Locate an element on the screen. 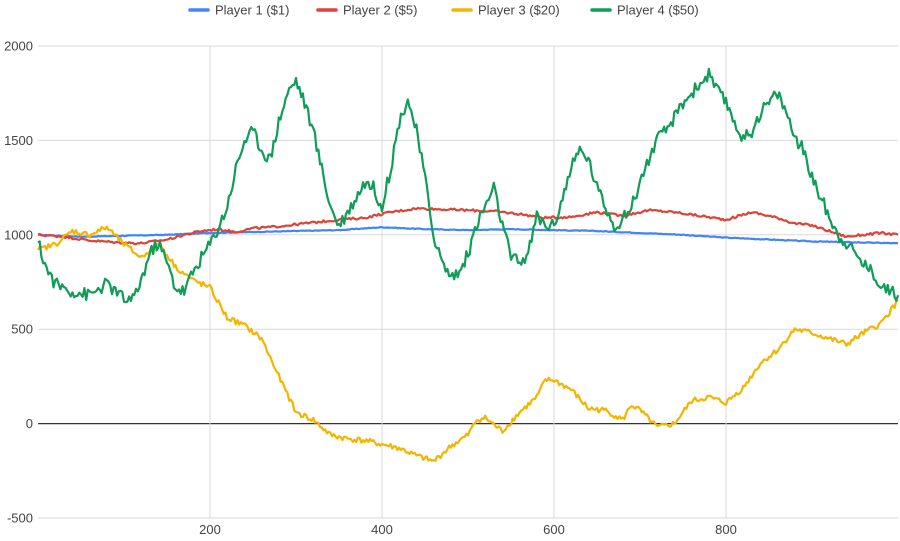 This screenshot has height=541, width=900. y-tick-label: 2000 is located at coordinates (18, 46).